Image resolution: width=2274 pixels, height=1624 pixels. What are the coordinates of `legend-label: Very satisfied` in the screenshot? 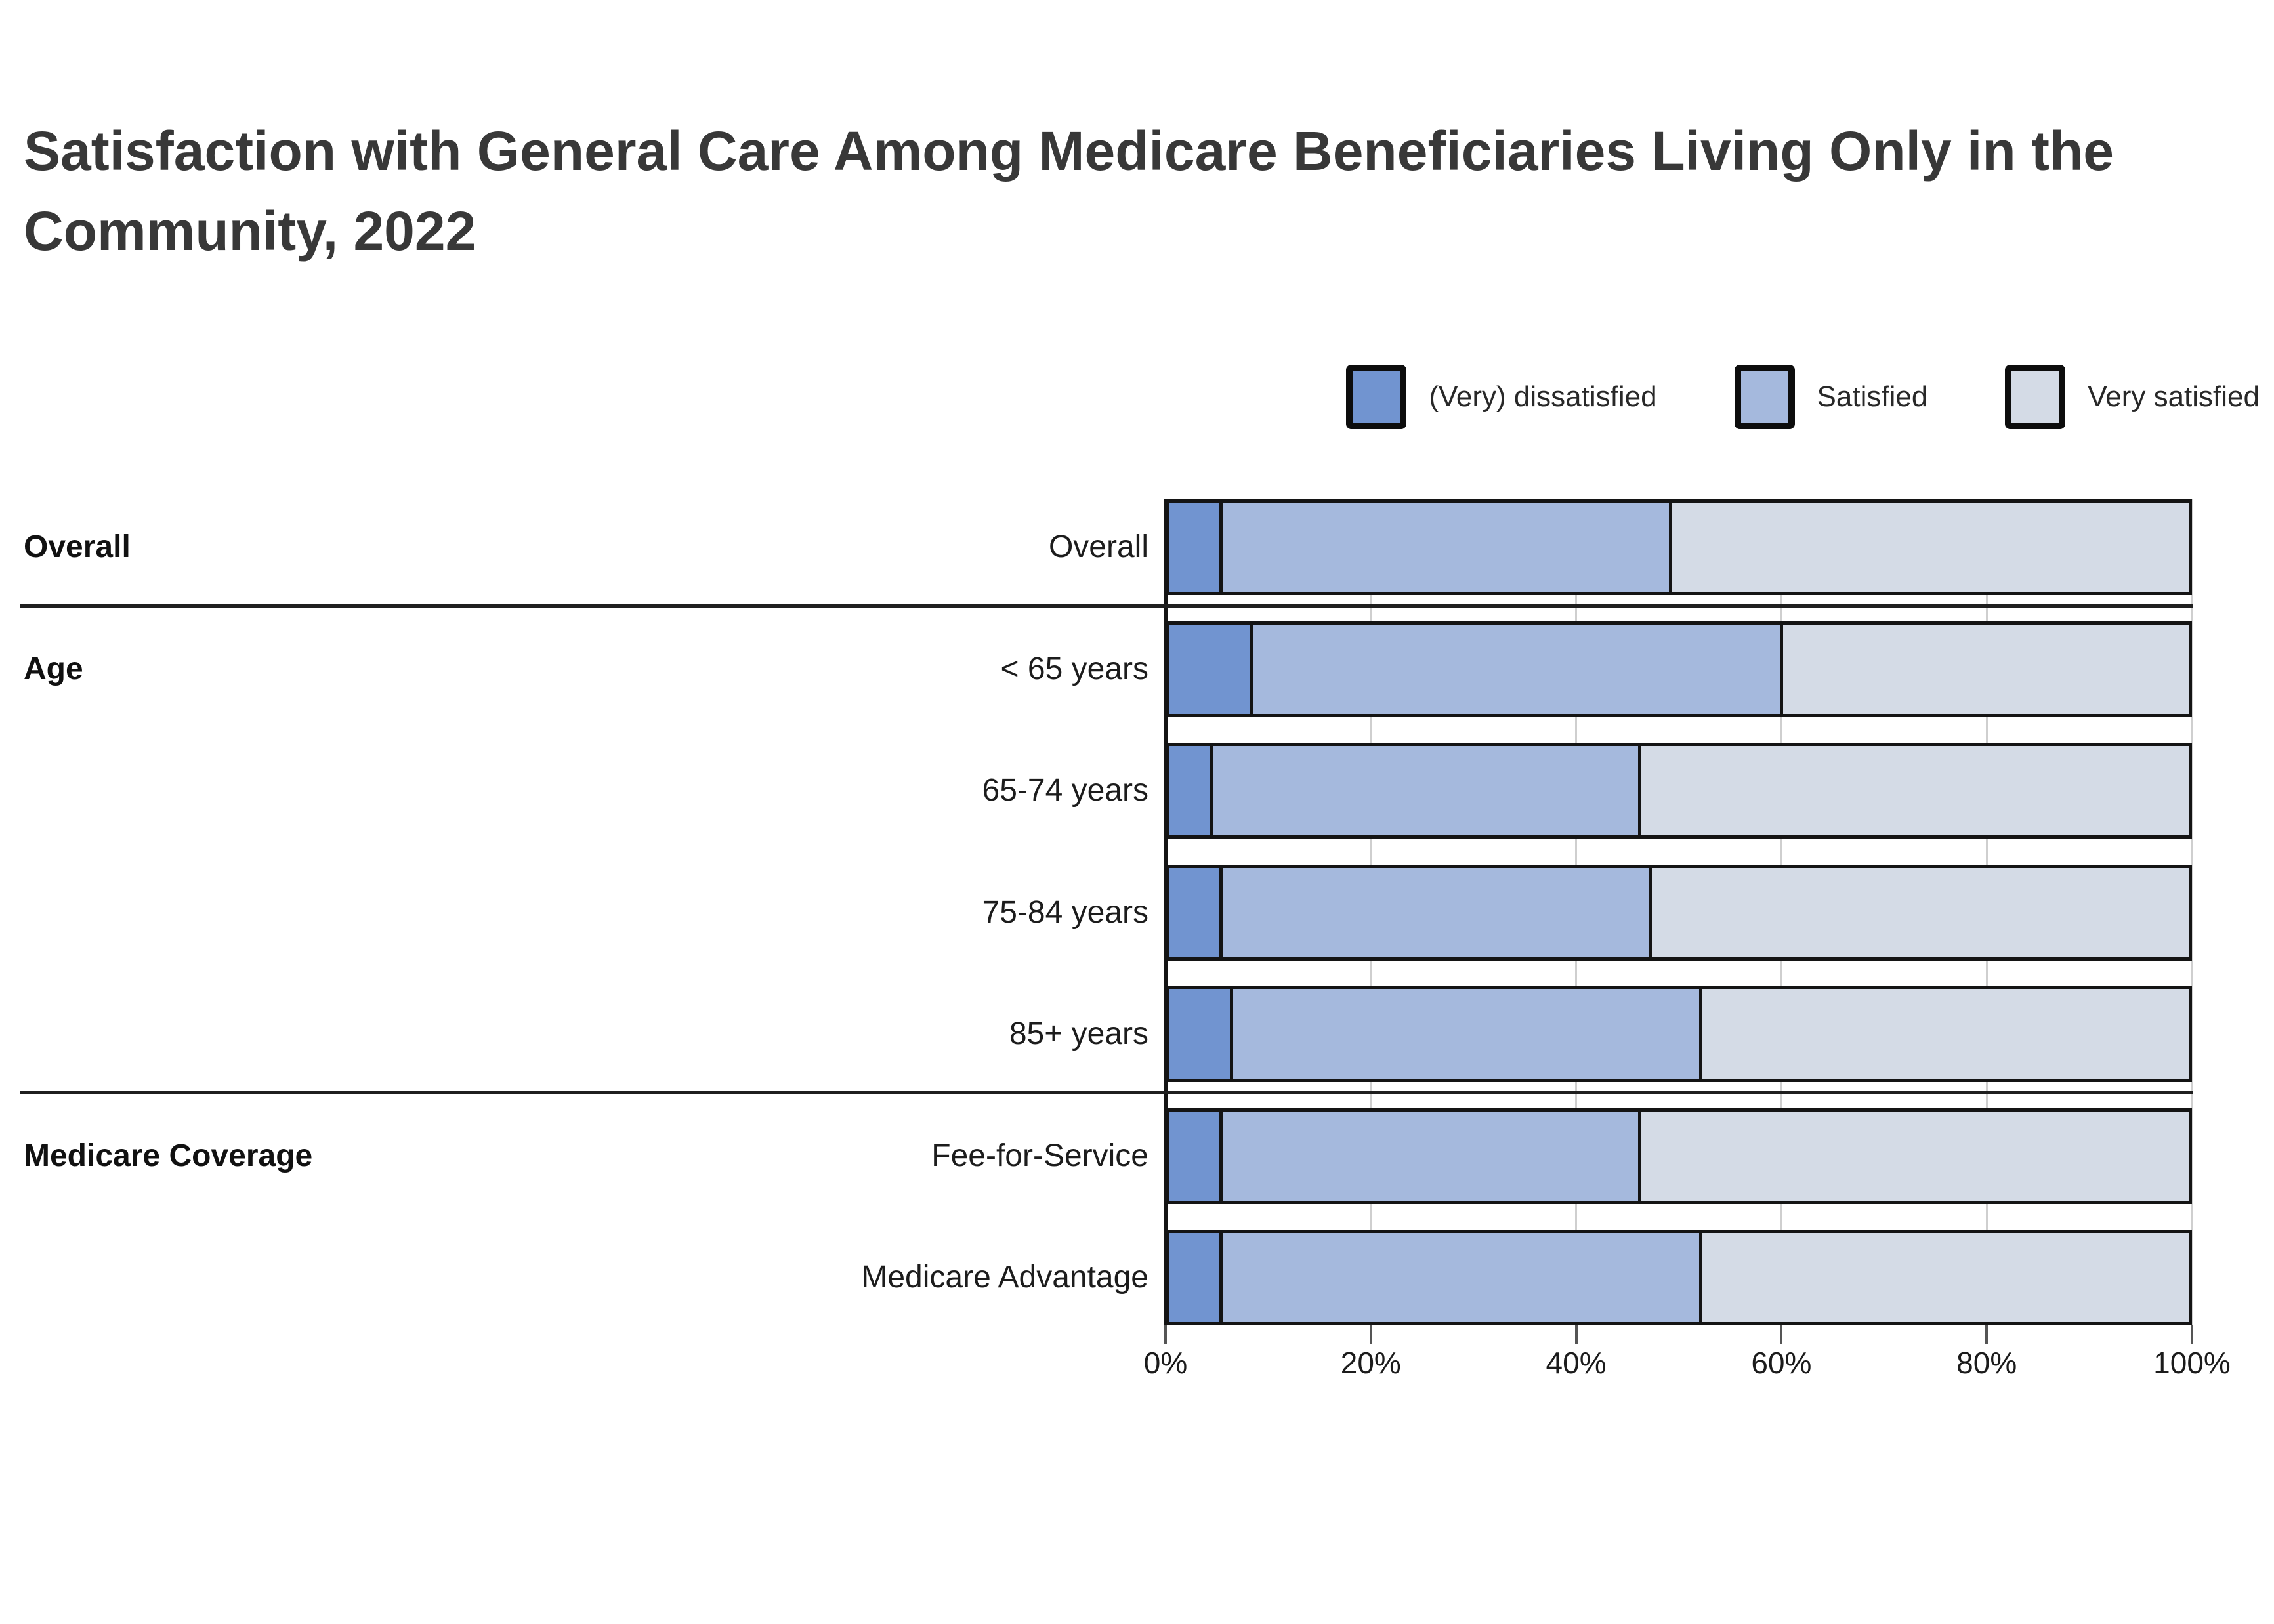 It's located at (2174, 397).